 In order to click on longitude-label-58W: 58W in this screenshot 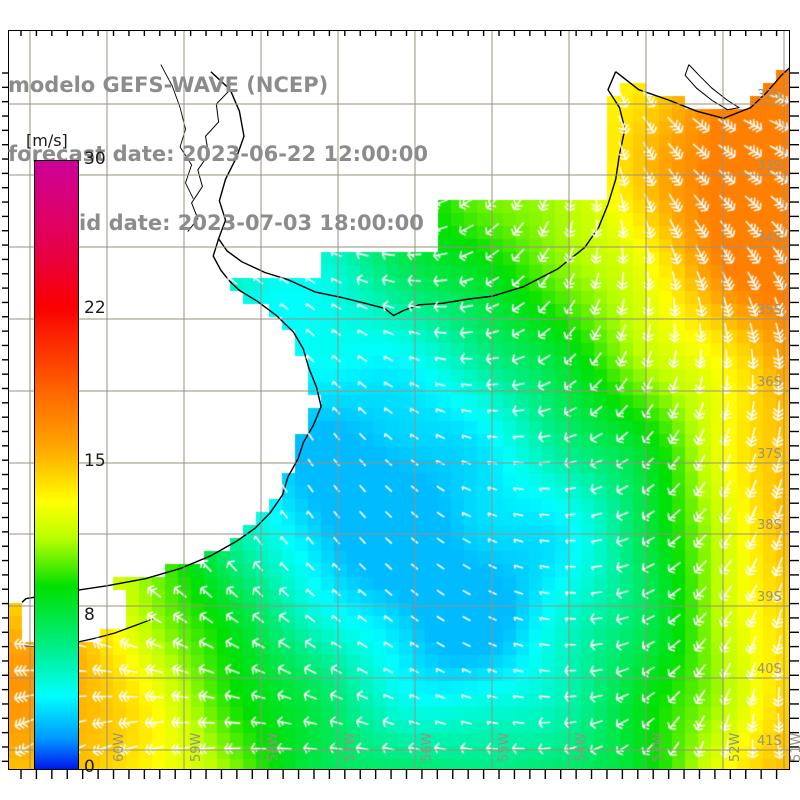, I will do `click(273, 747)`.